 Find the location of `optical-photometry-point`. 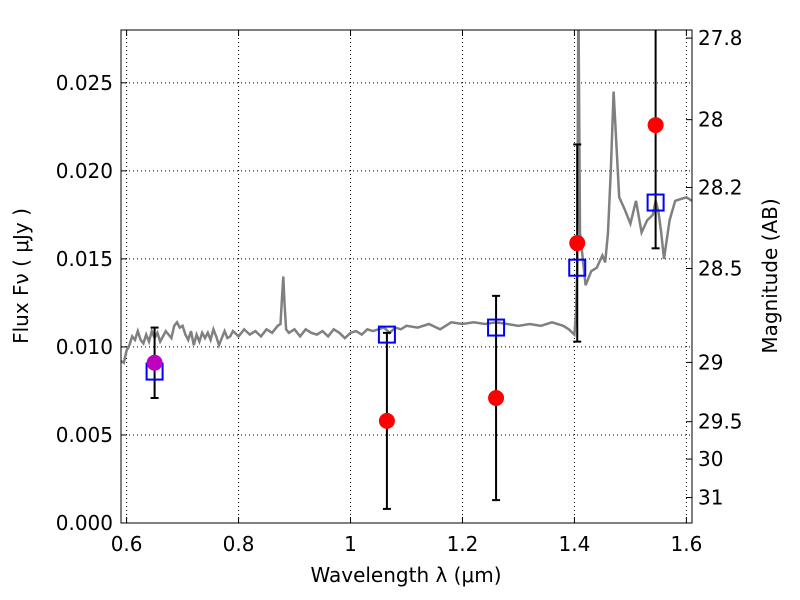

optical-photometry-point is located at coordinates (154, 362).